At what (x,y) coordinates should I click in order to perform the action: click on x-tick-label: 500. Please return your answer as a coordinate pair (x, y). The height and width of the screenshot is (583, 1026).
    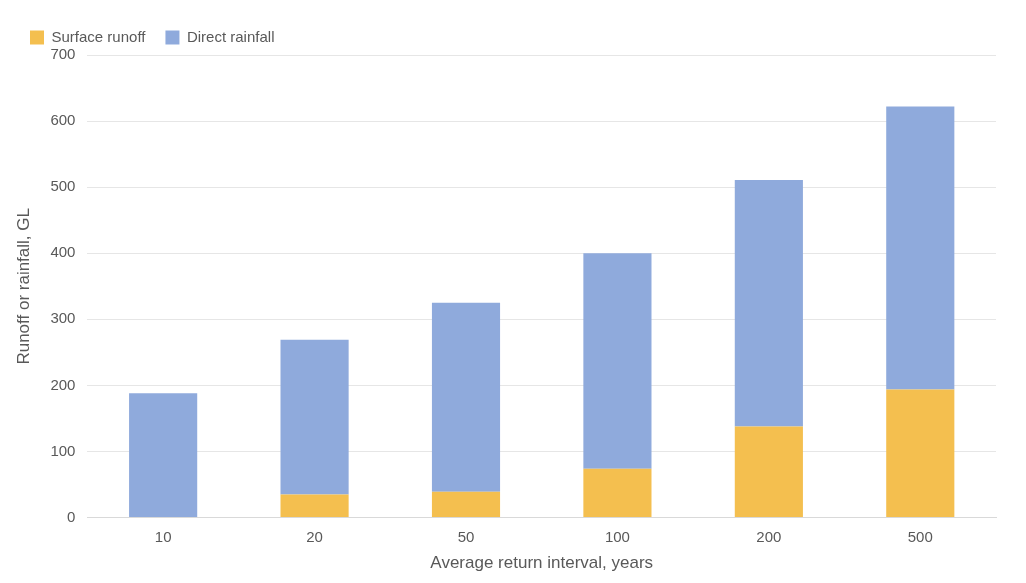
    Looking at the image, I should click on (920, 536).